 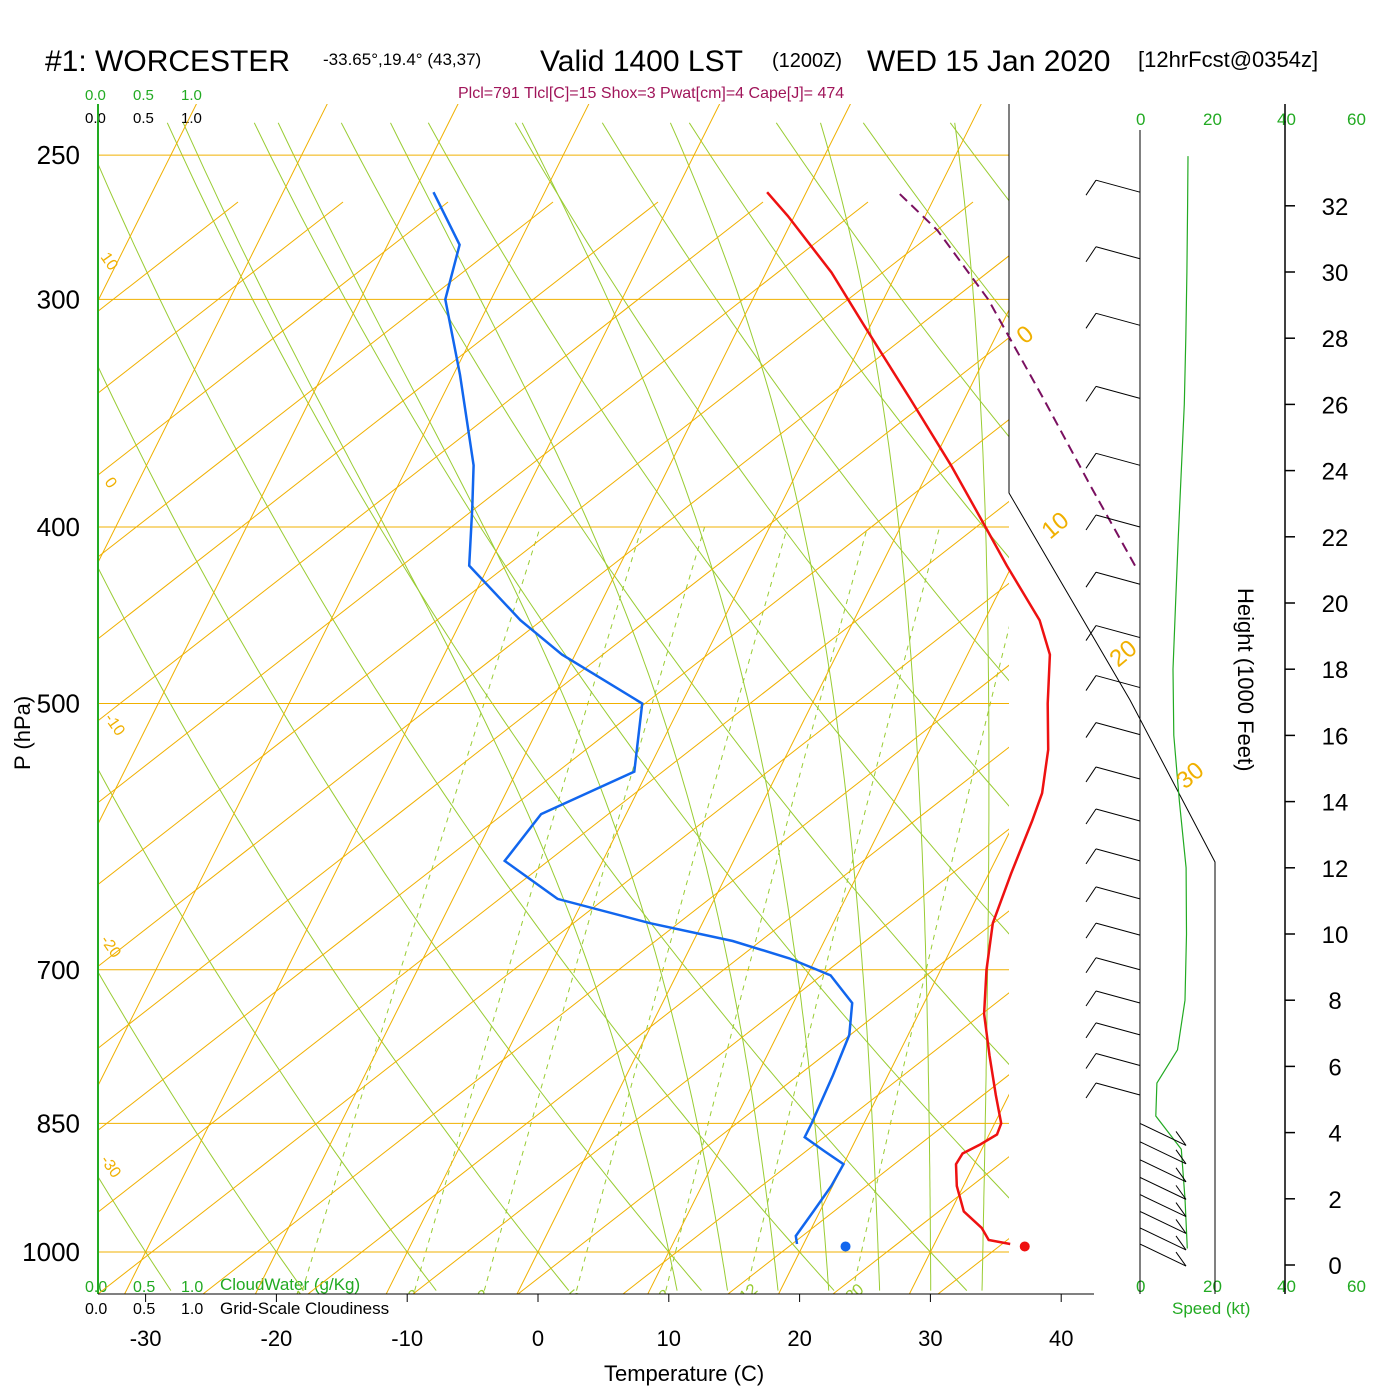 What do you see at coordinates (799, 1338) in the screenshot?
I see `x-tick-label: 20` at bounding box center [799, 1338].